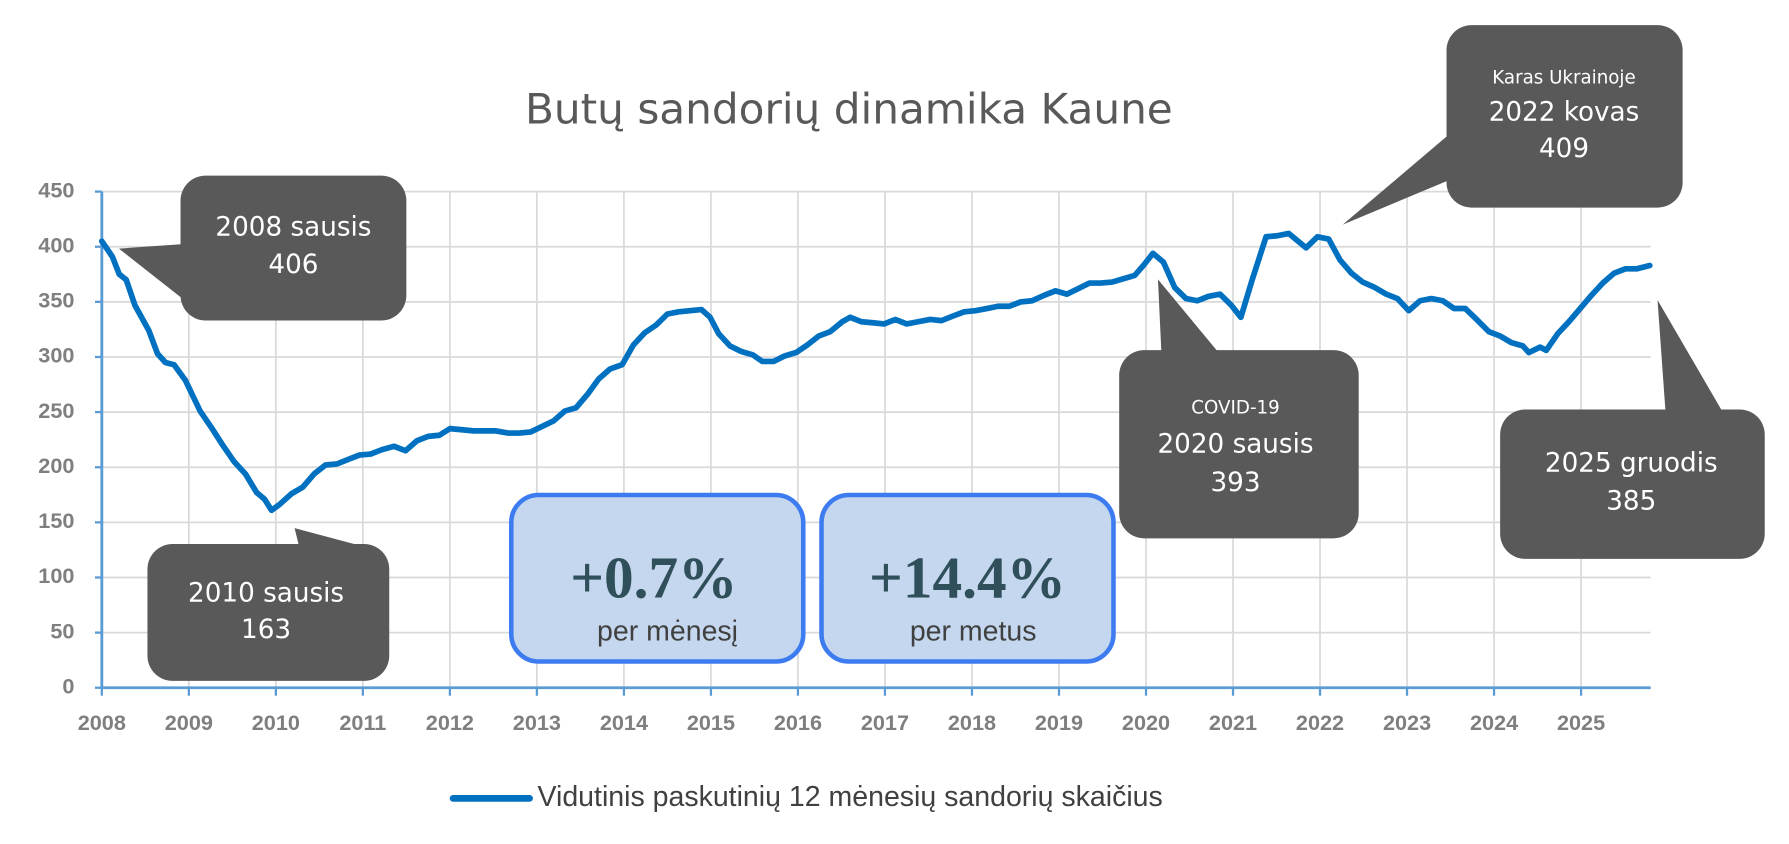  What do you see at coordinates (266, 630) in the screenshot?
I see `callout-value: 163` at bounding box center [266, 630].